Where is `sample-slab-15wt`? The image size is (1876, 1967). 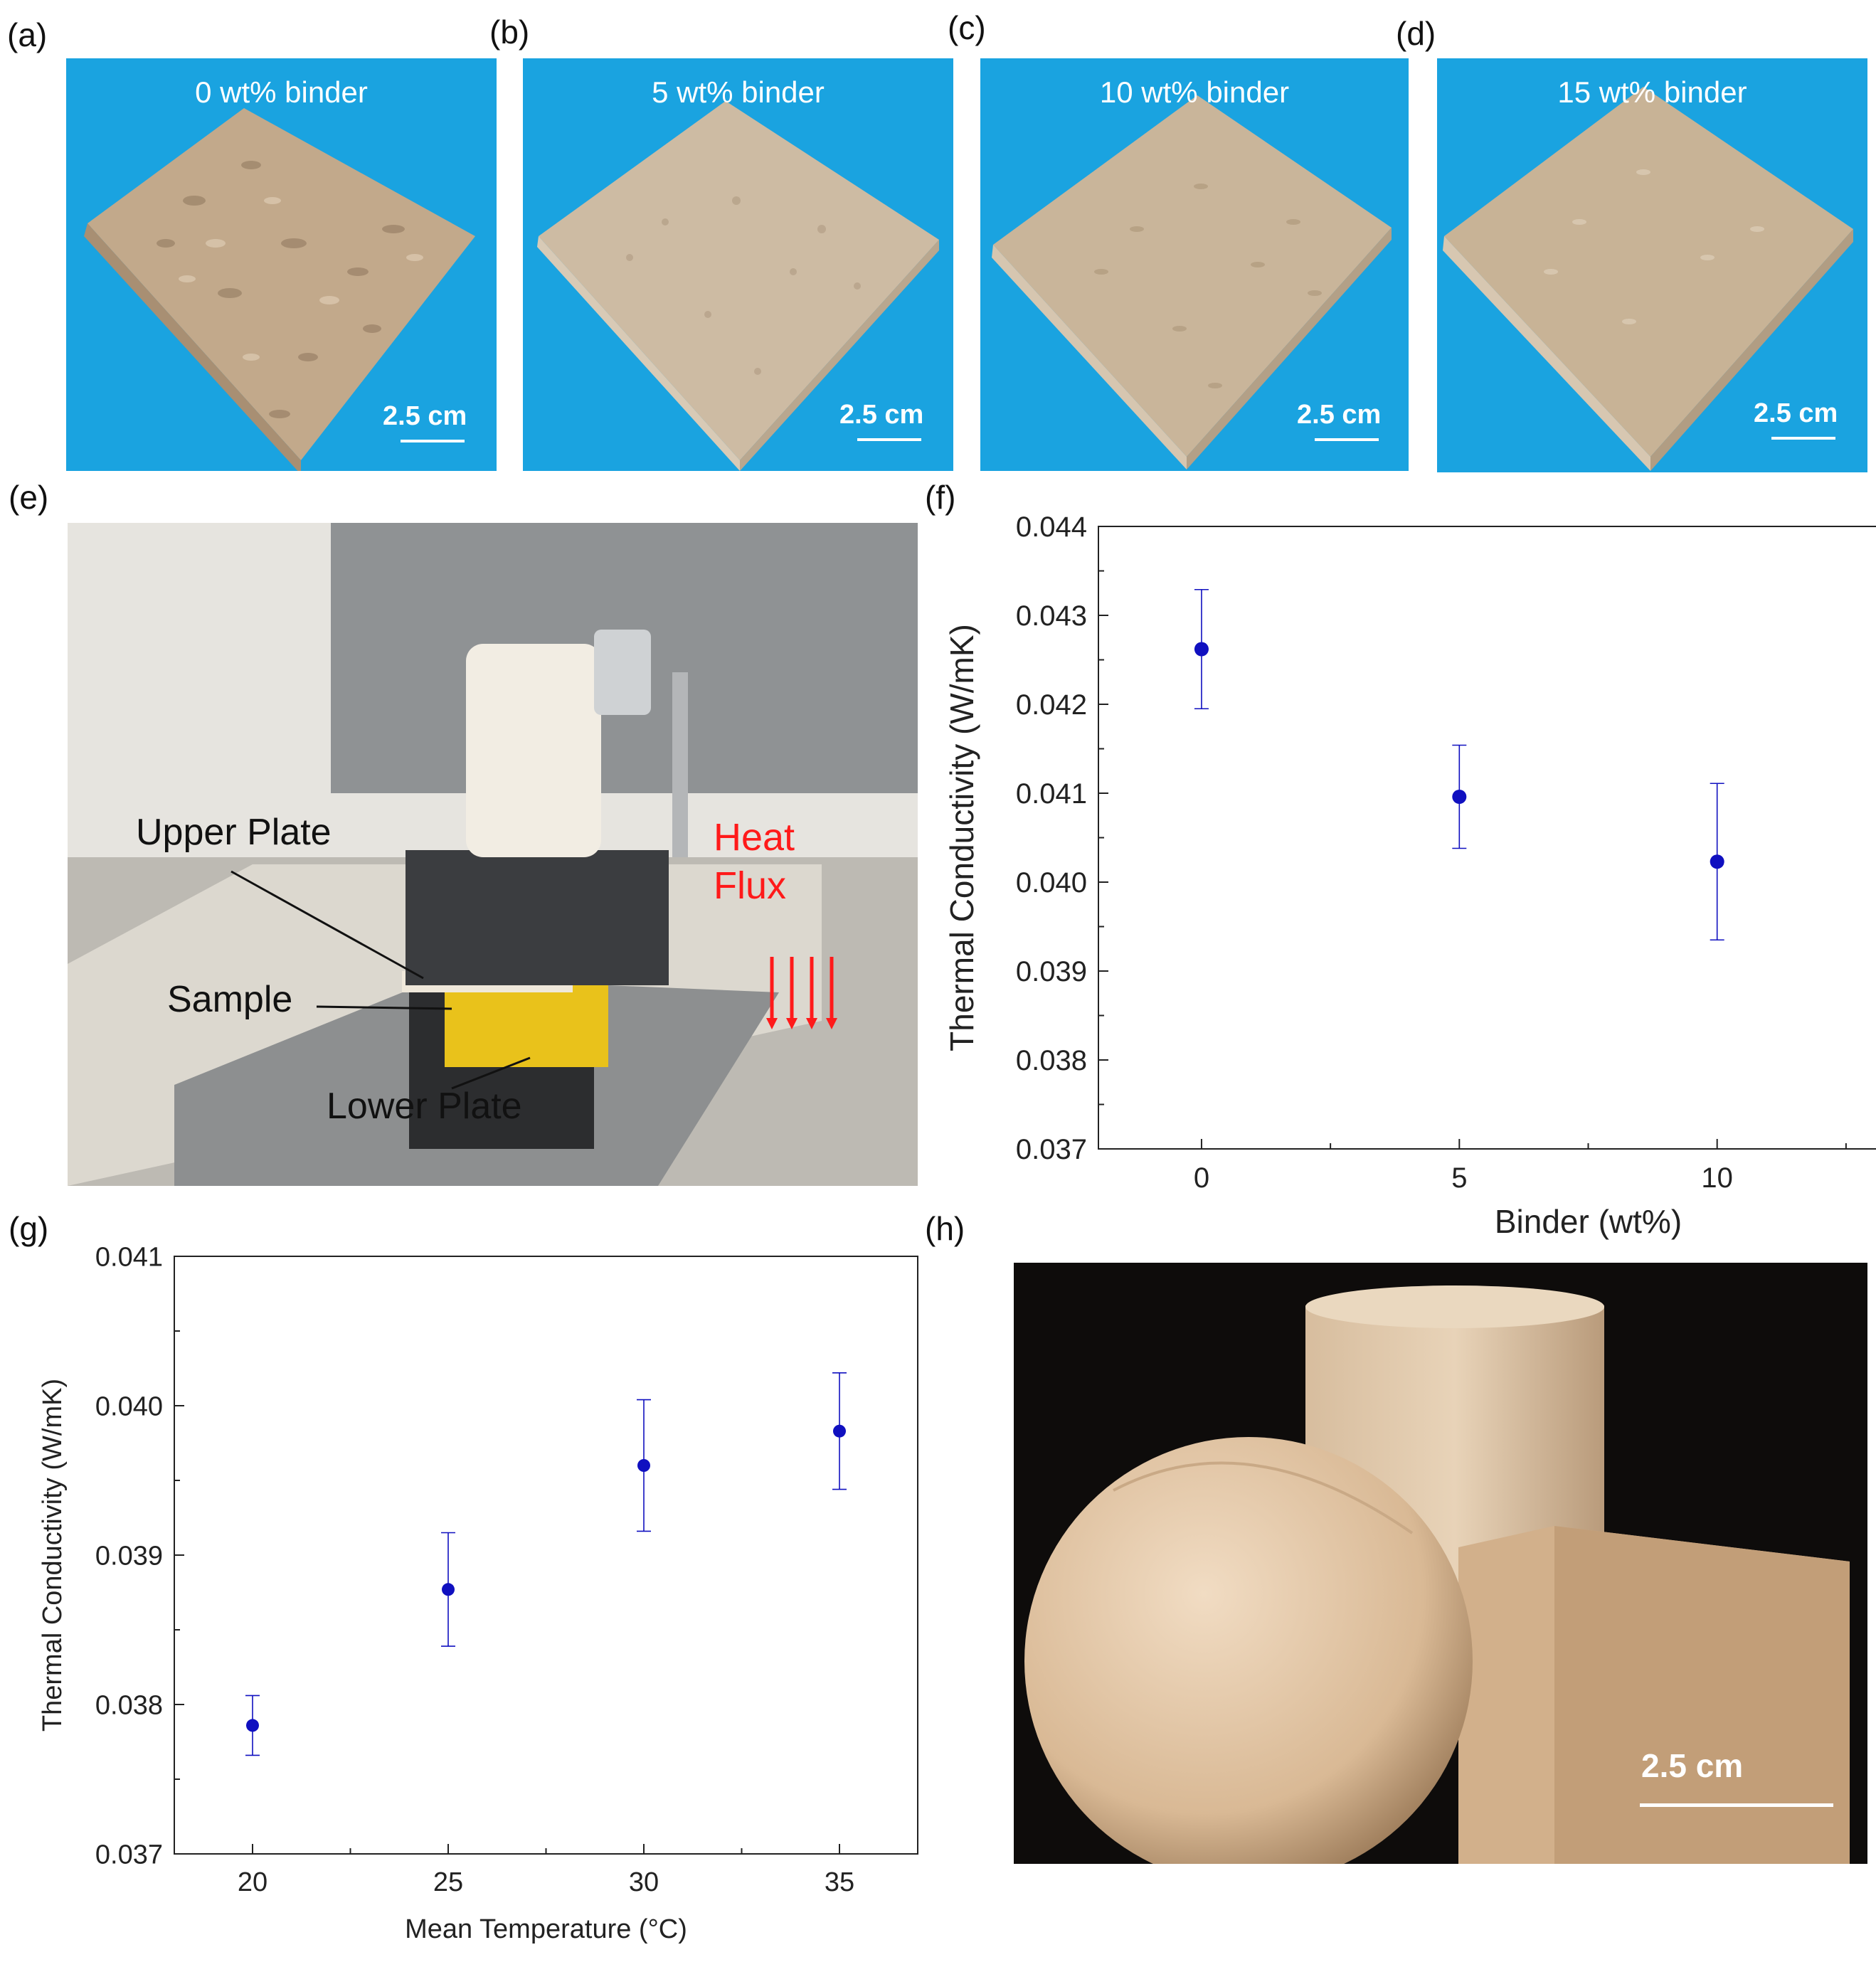 sample-slab-15wt is located at coordinates (1648, 279).